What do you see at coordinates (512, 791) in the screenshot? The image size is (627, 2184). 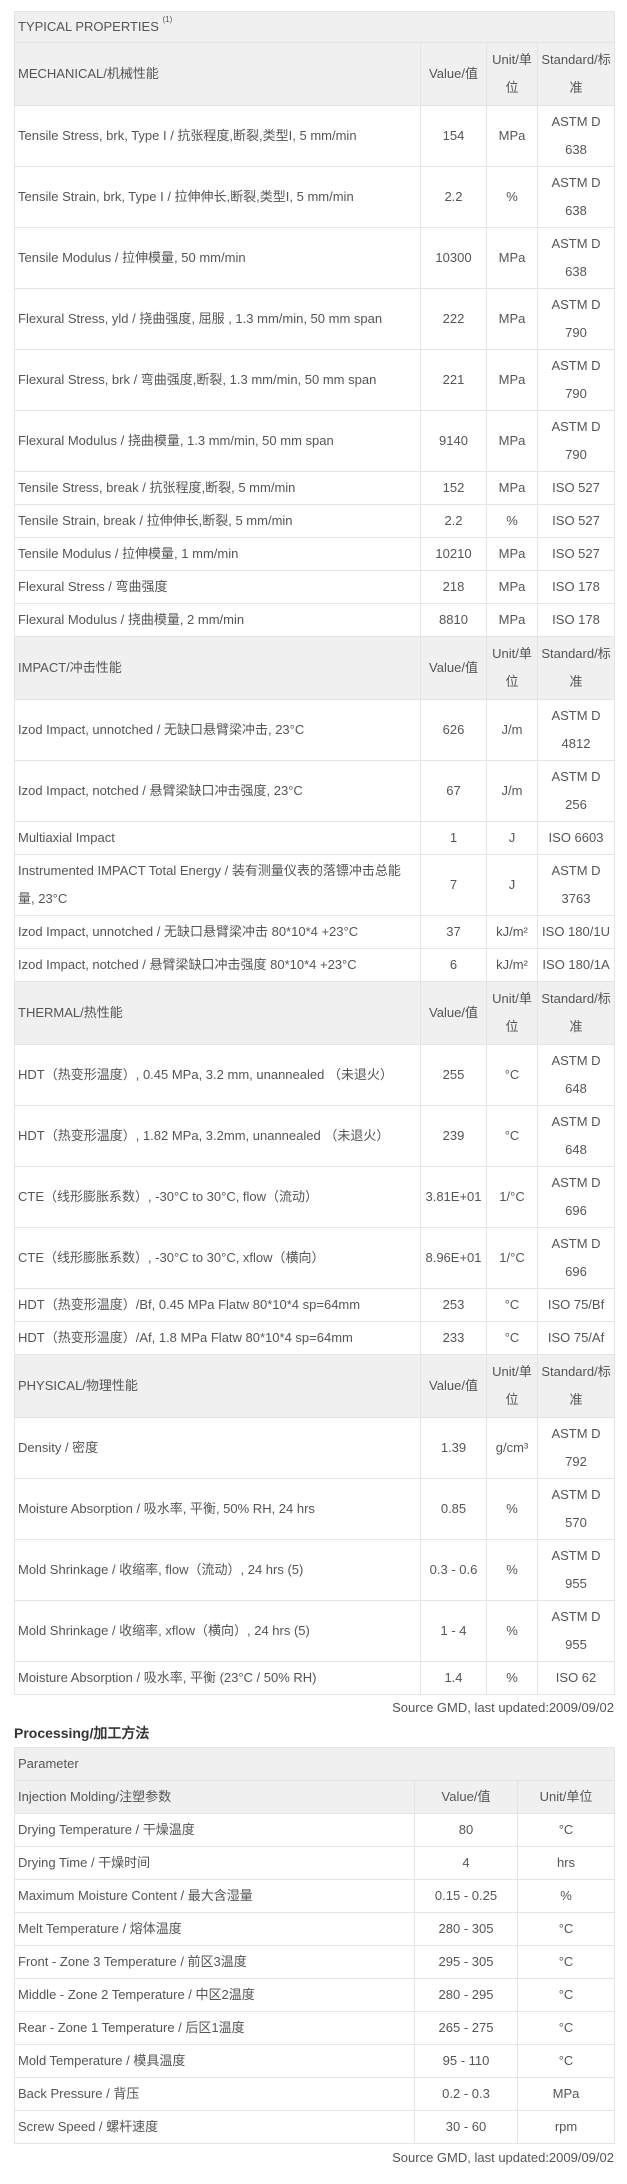 I see `property-unit: J/m` at bounding box center [512, 791].